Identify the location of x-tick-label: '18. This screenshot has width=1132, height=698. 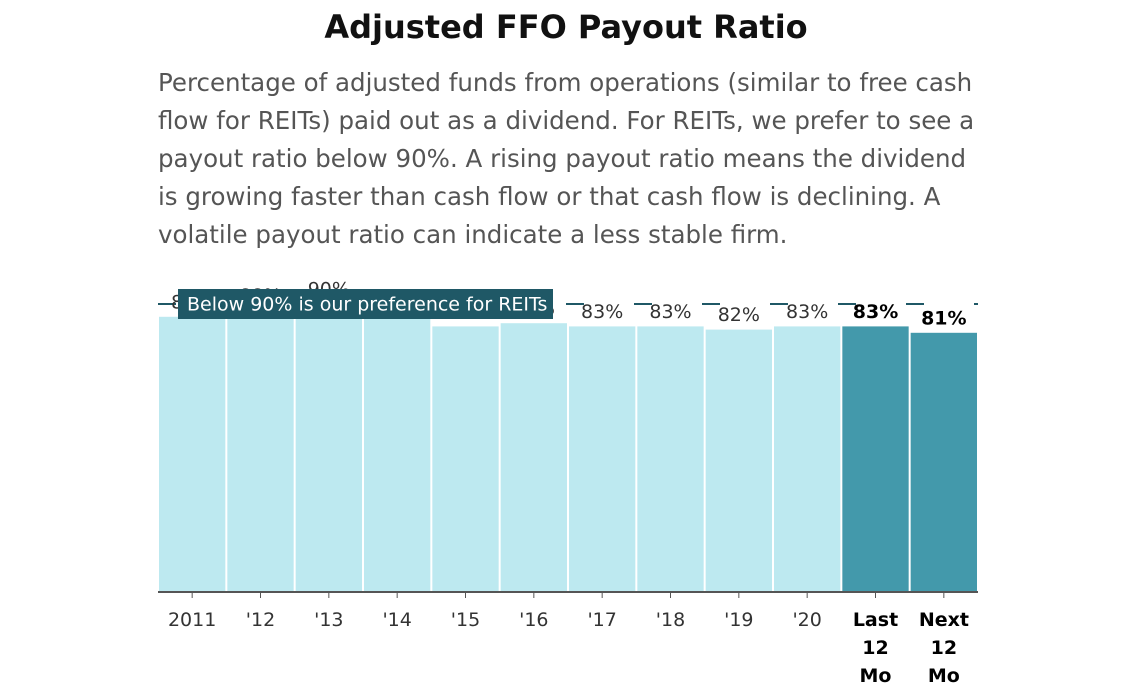
(670, 620).